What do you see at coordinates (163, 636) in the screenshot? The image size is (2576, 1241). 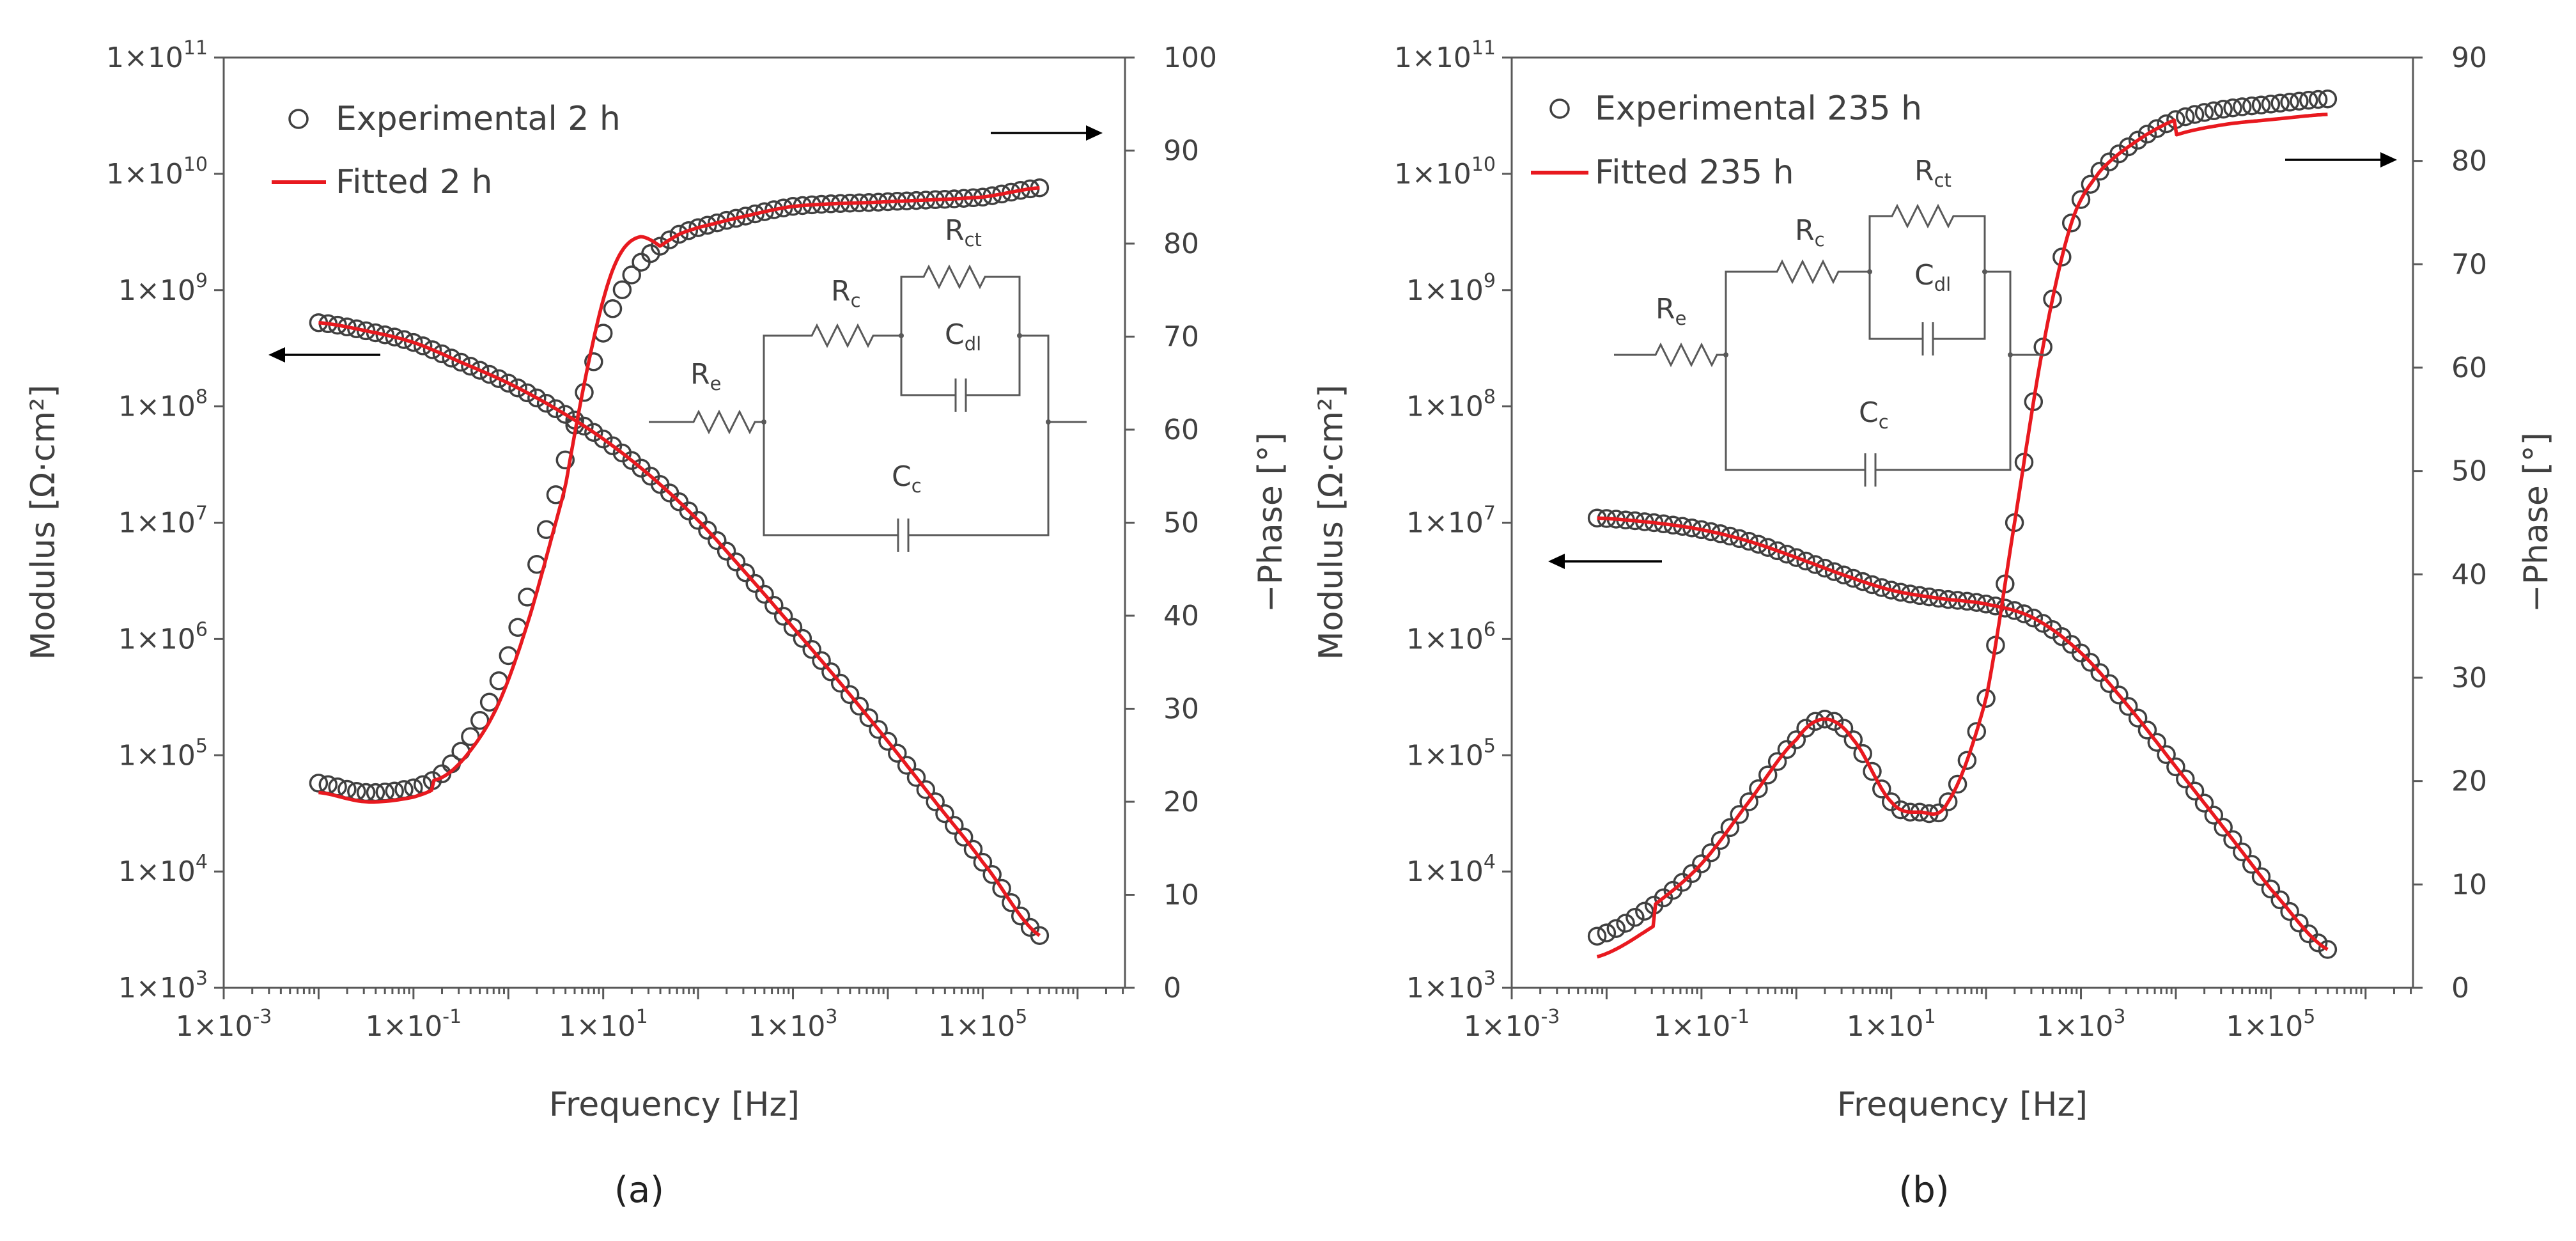 I see `y-left-tick-label: 1×10⁶` at bounding box center [163, 636].